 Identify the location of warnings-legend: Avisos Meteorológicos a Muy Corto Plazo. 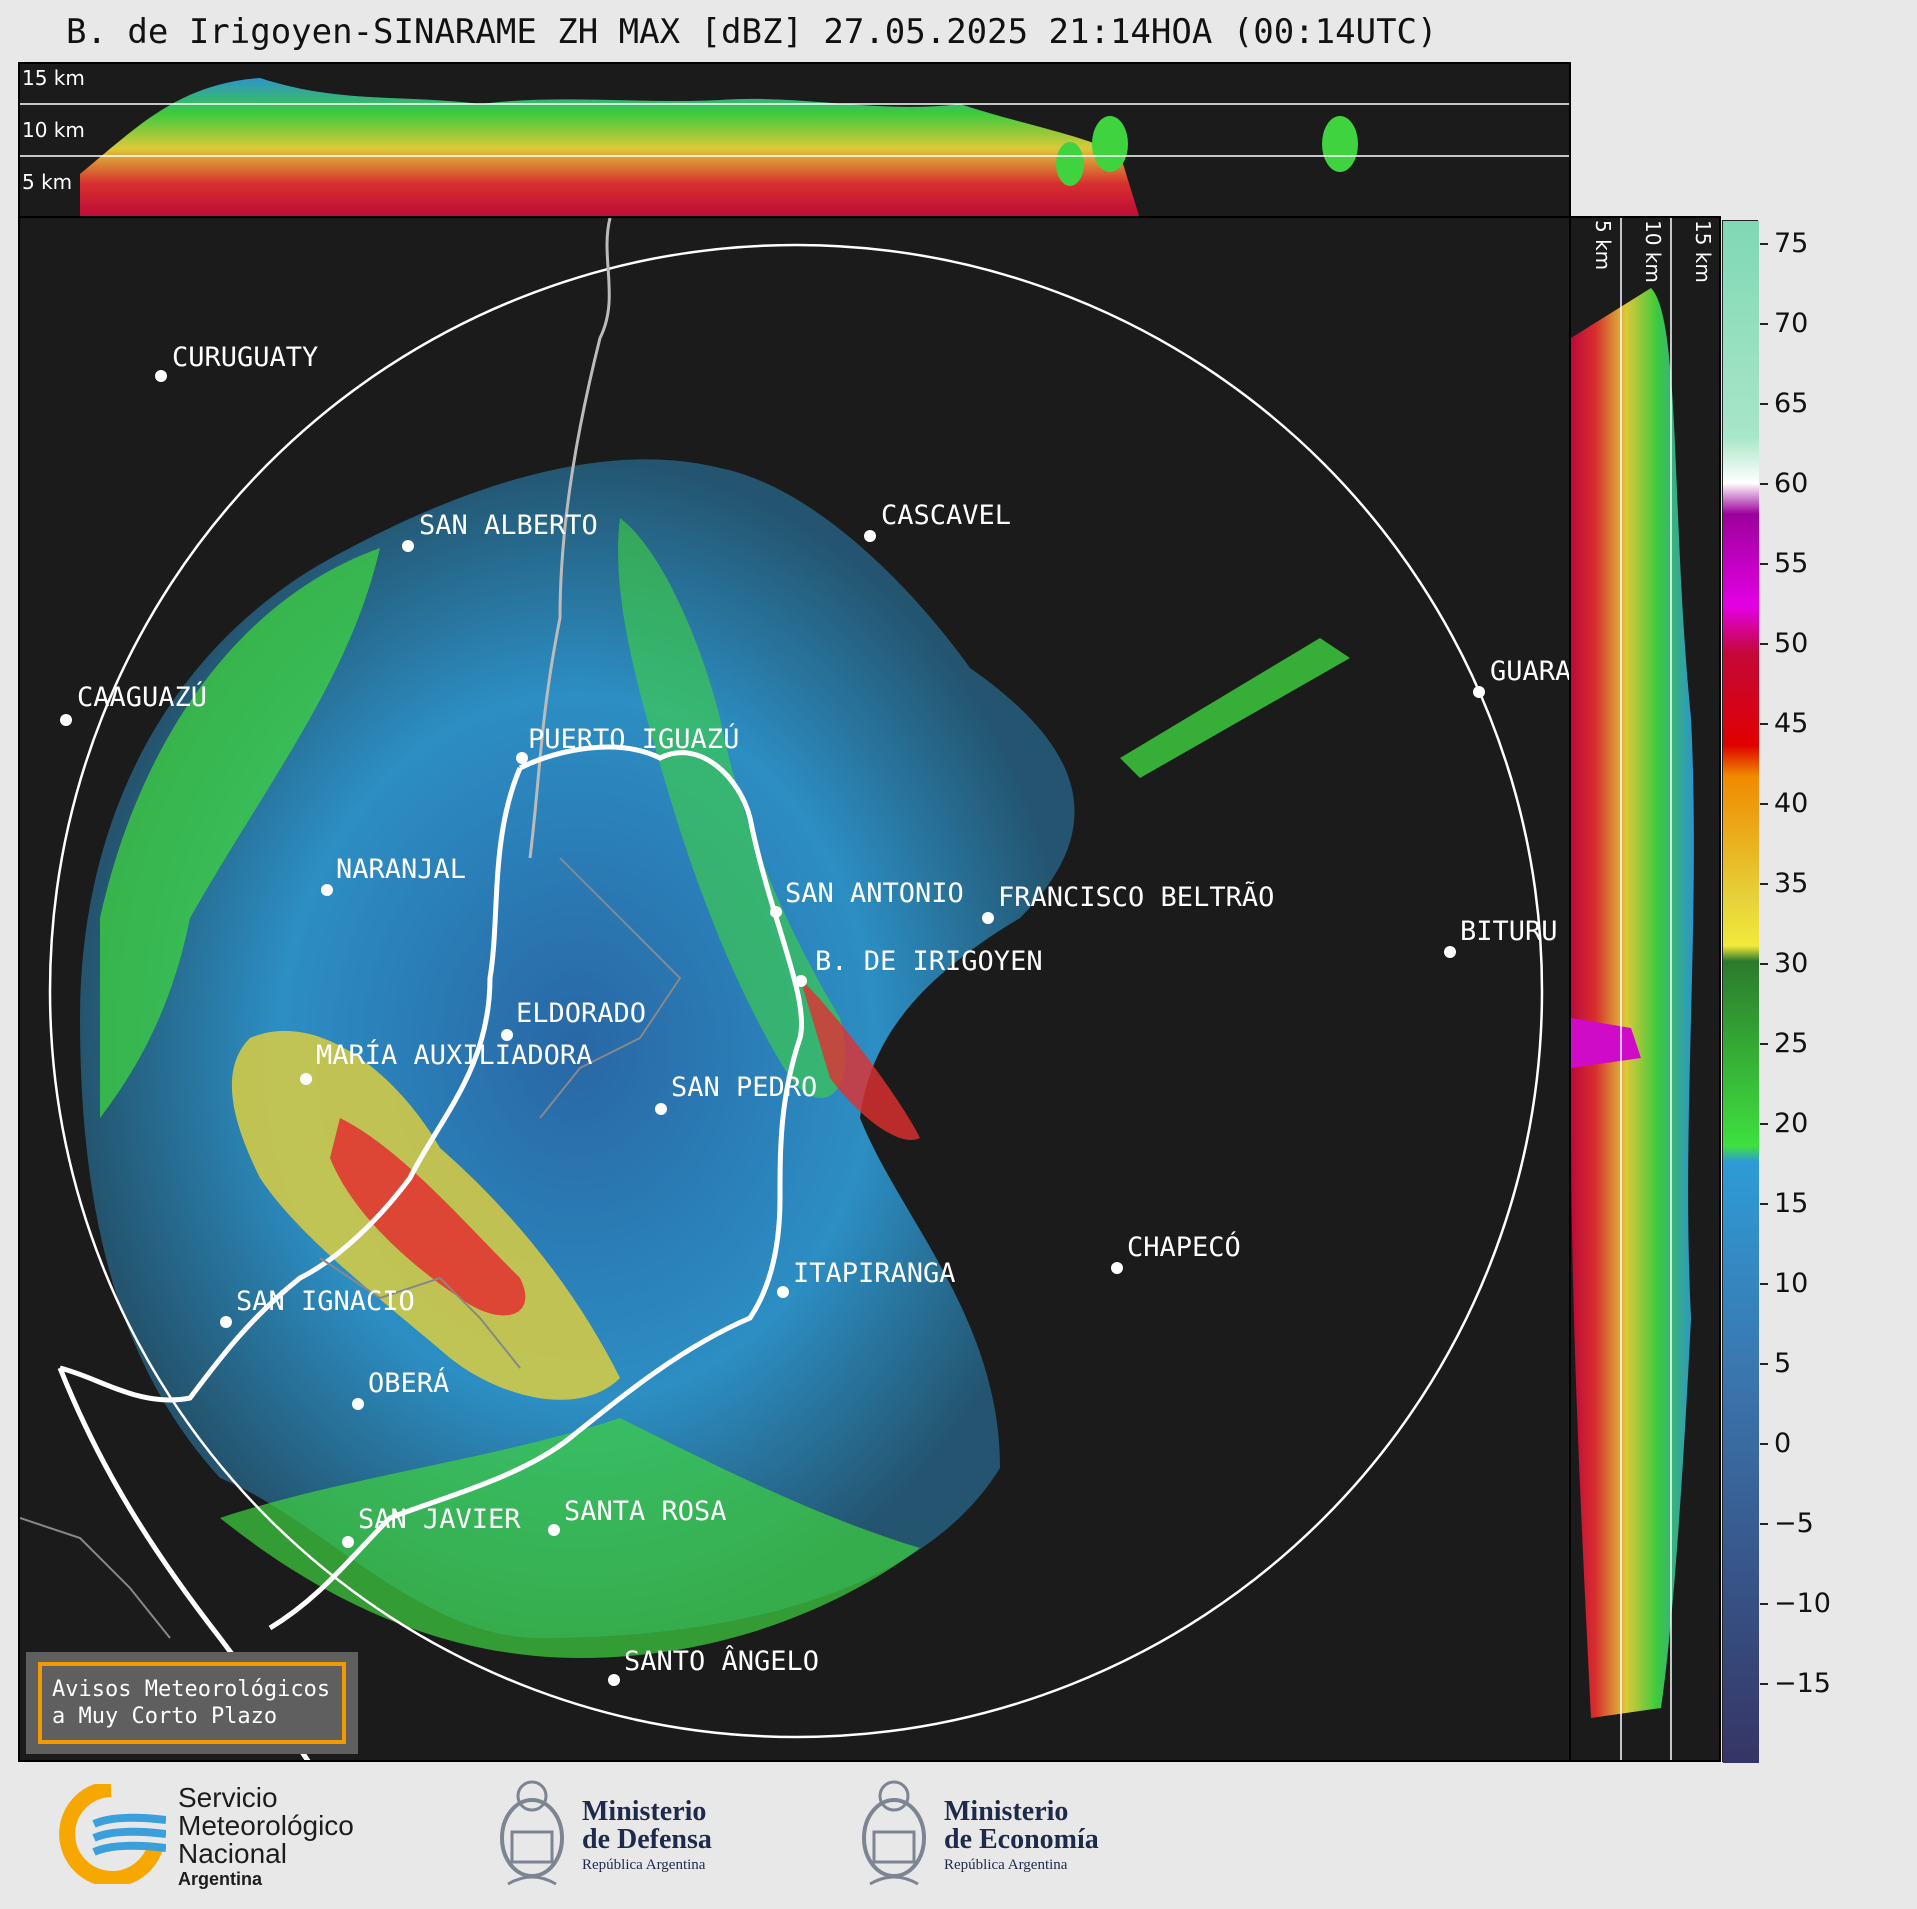
(192, 1703).